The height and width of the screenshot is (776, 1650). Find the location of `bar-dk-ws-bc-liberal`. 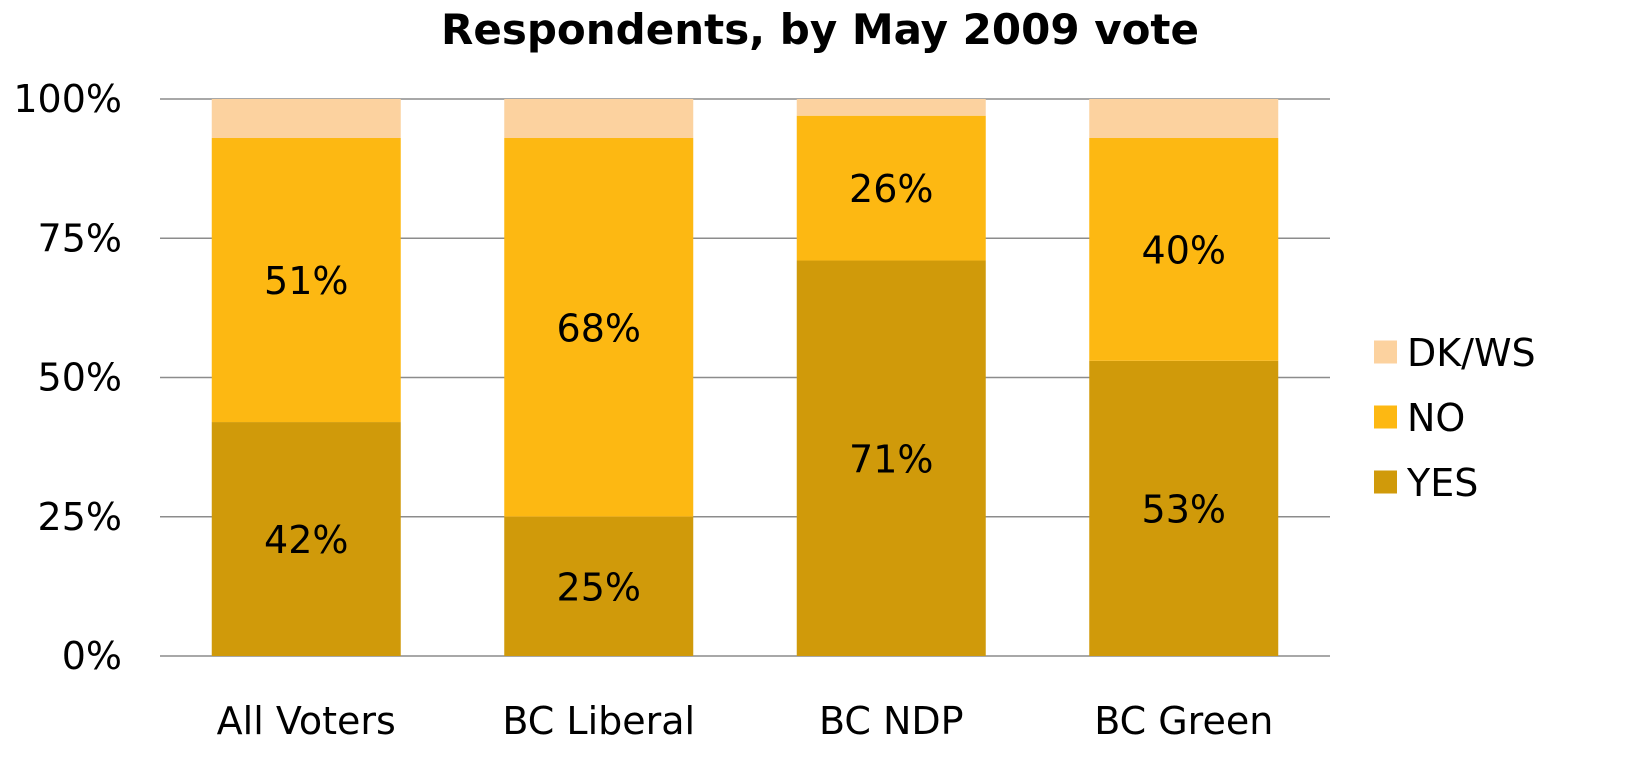

bar-dk-ws-bc-liberal is located at coordinates (599, 118).